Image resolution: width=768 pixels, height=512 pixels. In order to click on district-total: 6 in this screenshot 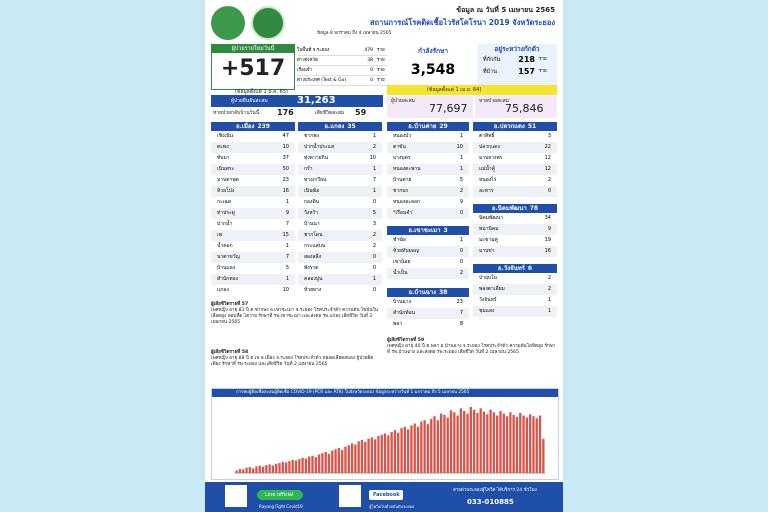, I will do `click(530, 268)`.